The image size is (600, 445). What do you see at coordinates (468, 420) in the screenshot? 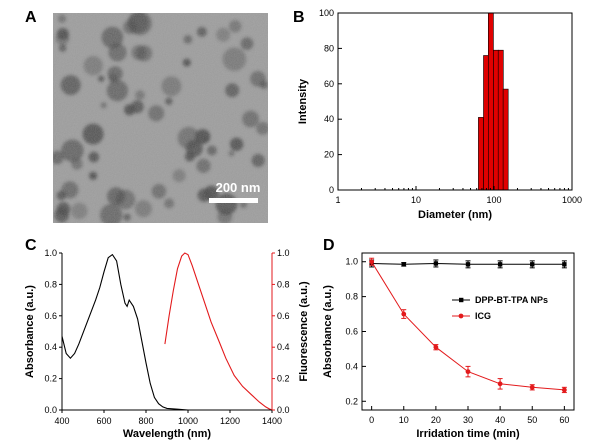
I see `x-tick-label: 30` at bounding box center [468, 420].